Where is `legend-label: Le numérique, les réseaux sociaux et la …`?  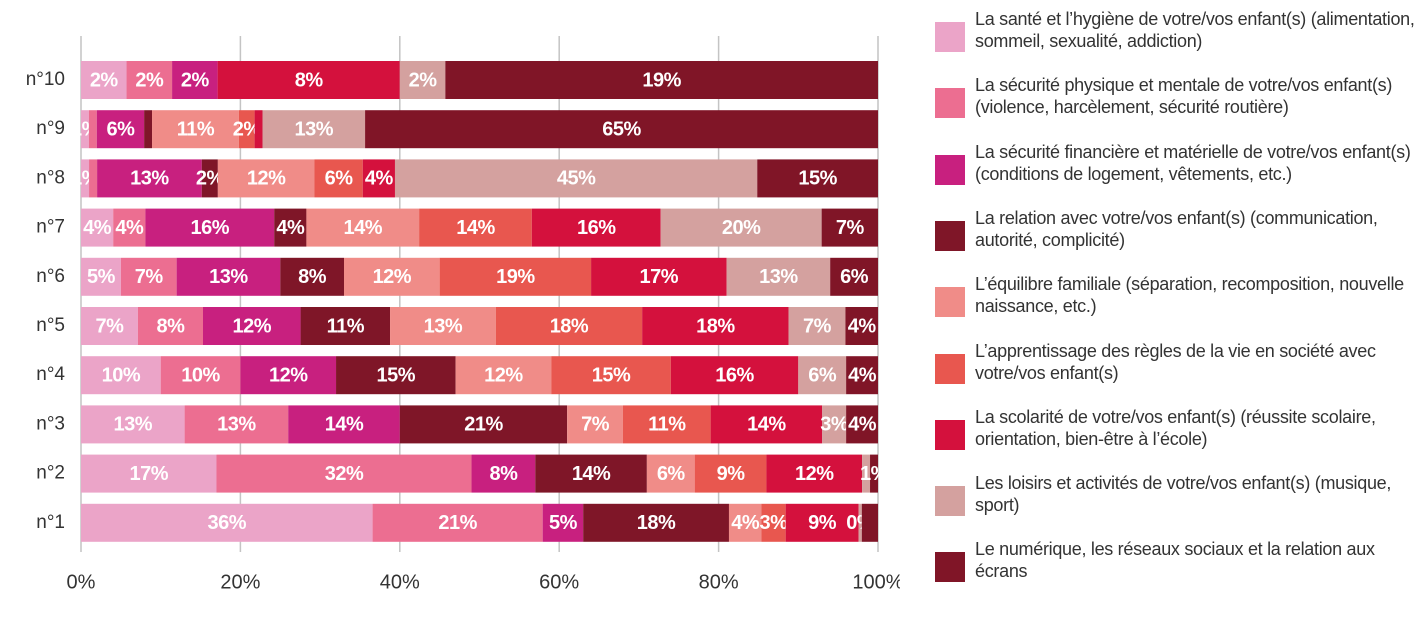 legend-label: Le numérique, les réseaux sociaux et la … is located at coordinates (1175, 560).